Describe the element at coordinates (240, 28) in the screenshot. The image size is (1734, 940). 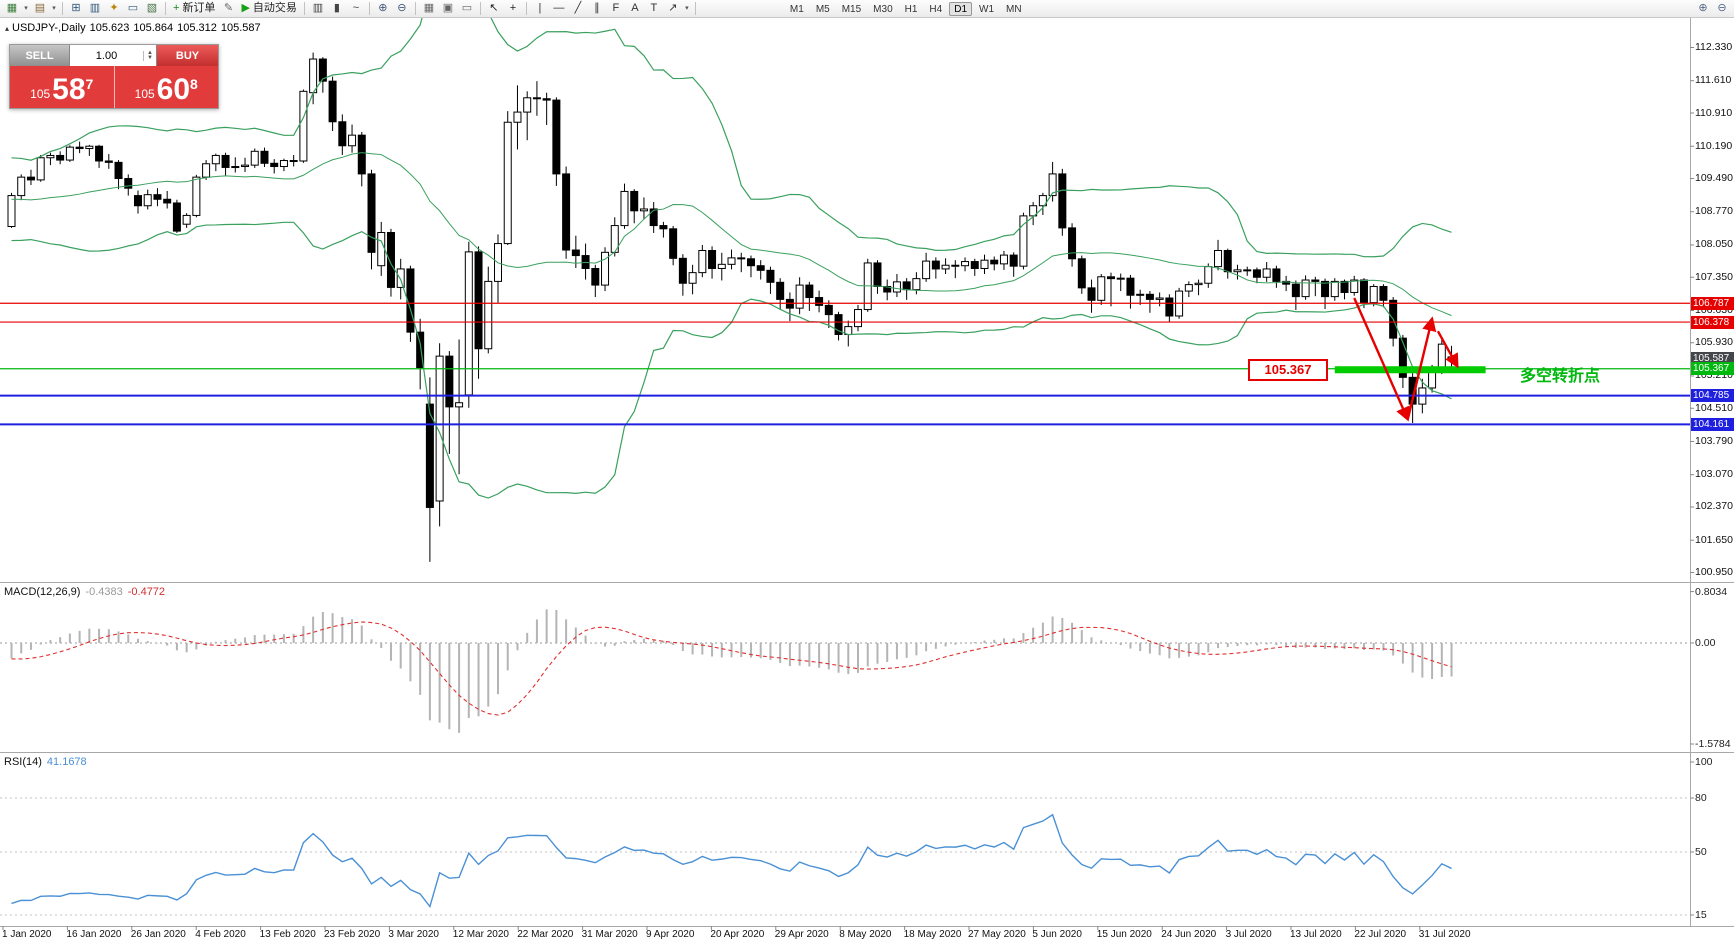
I see `ohlc-close: 105.587` at that location.